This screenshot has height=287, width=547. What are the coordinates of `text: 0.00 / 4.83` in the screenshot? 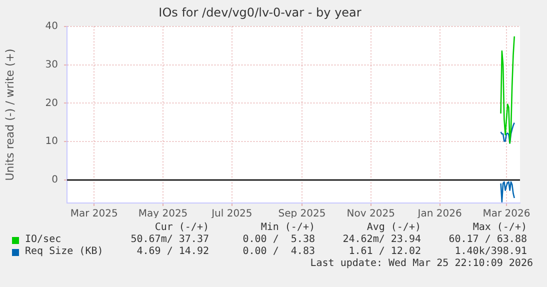 It's located at (278, 251).